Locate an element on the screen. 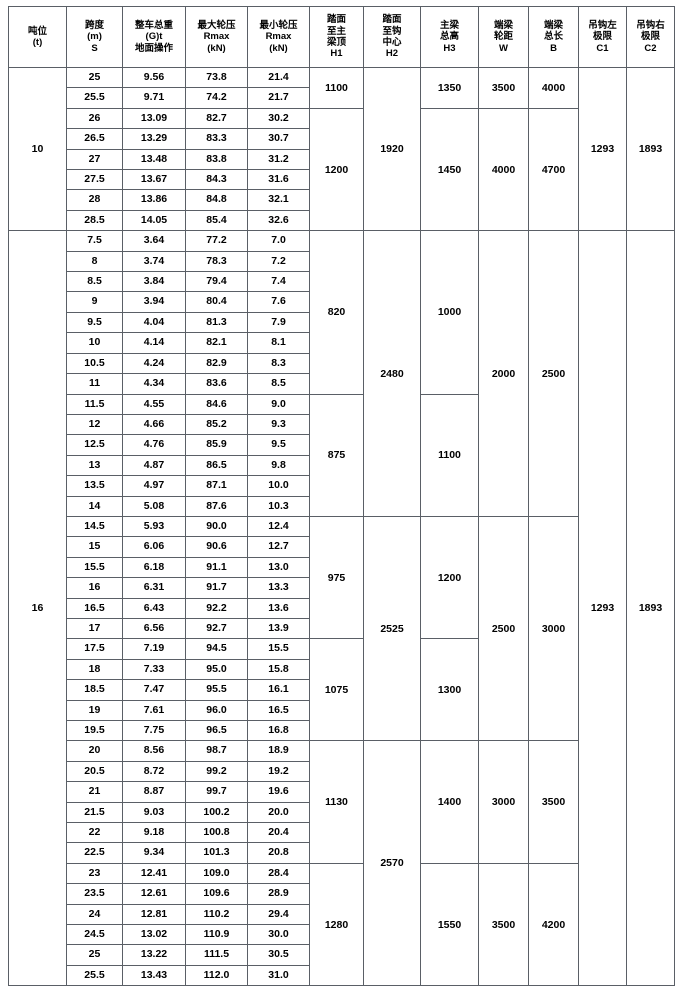 The width and height of the screenshot is (682, 986). cell-rmax: 99.7 is located at coordinates (216, 792).